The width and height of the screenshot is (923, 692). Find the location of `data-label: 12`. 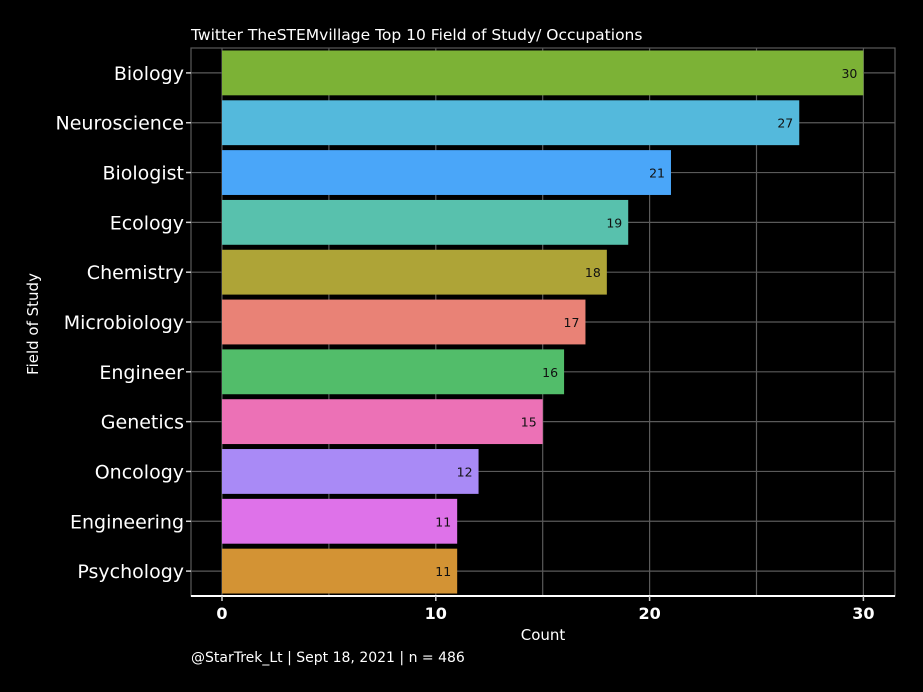

data-label: 12 is located at coordinates (465, 471).